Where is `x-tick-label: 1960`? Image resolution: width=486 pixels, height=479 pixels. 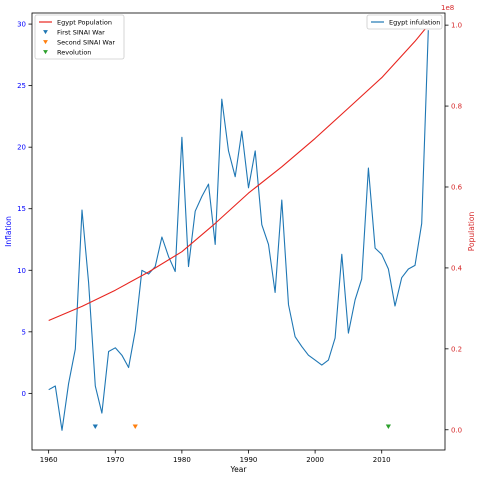 x-tick-label: 1960 is located at coordinates (49, 460).